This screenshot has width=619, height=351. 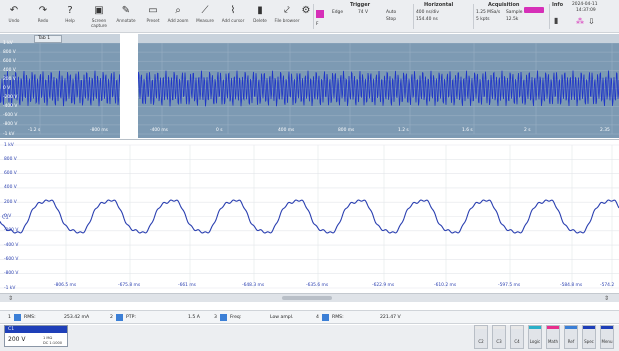 I want to click on channel-button-menu: Menu, so click(x=607, y=337).